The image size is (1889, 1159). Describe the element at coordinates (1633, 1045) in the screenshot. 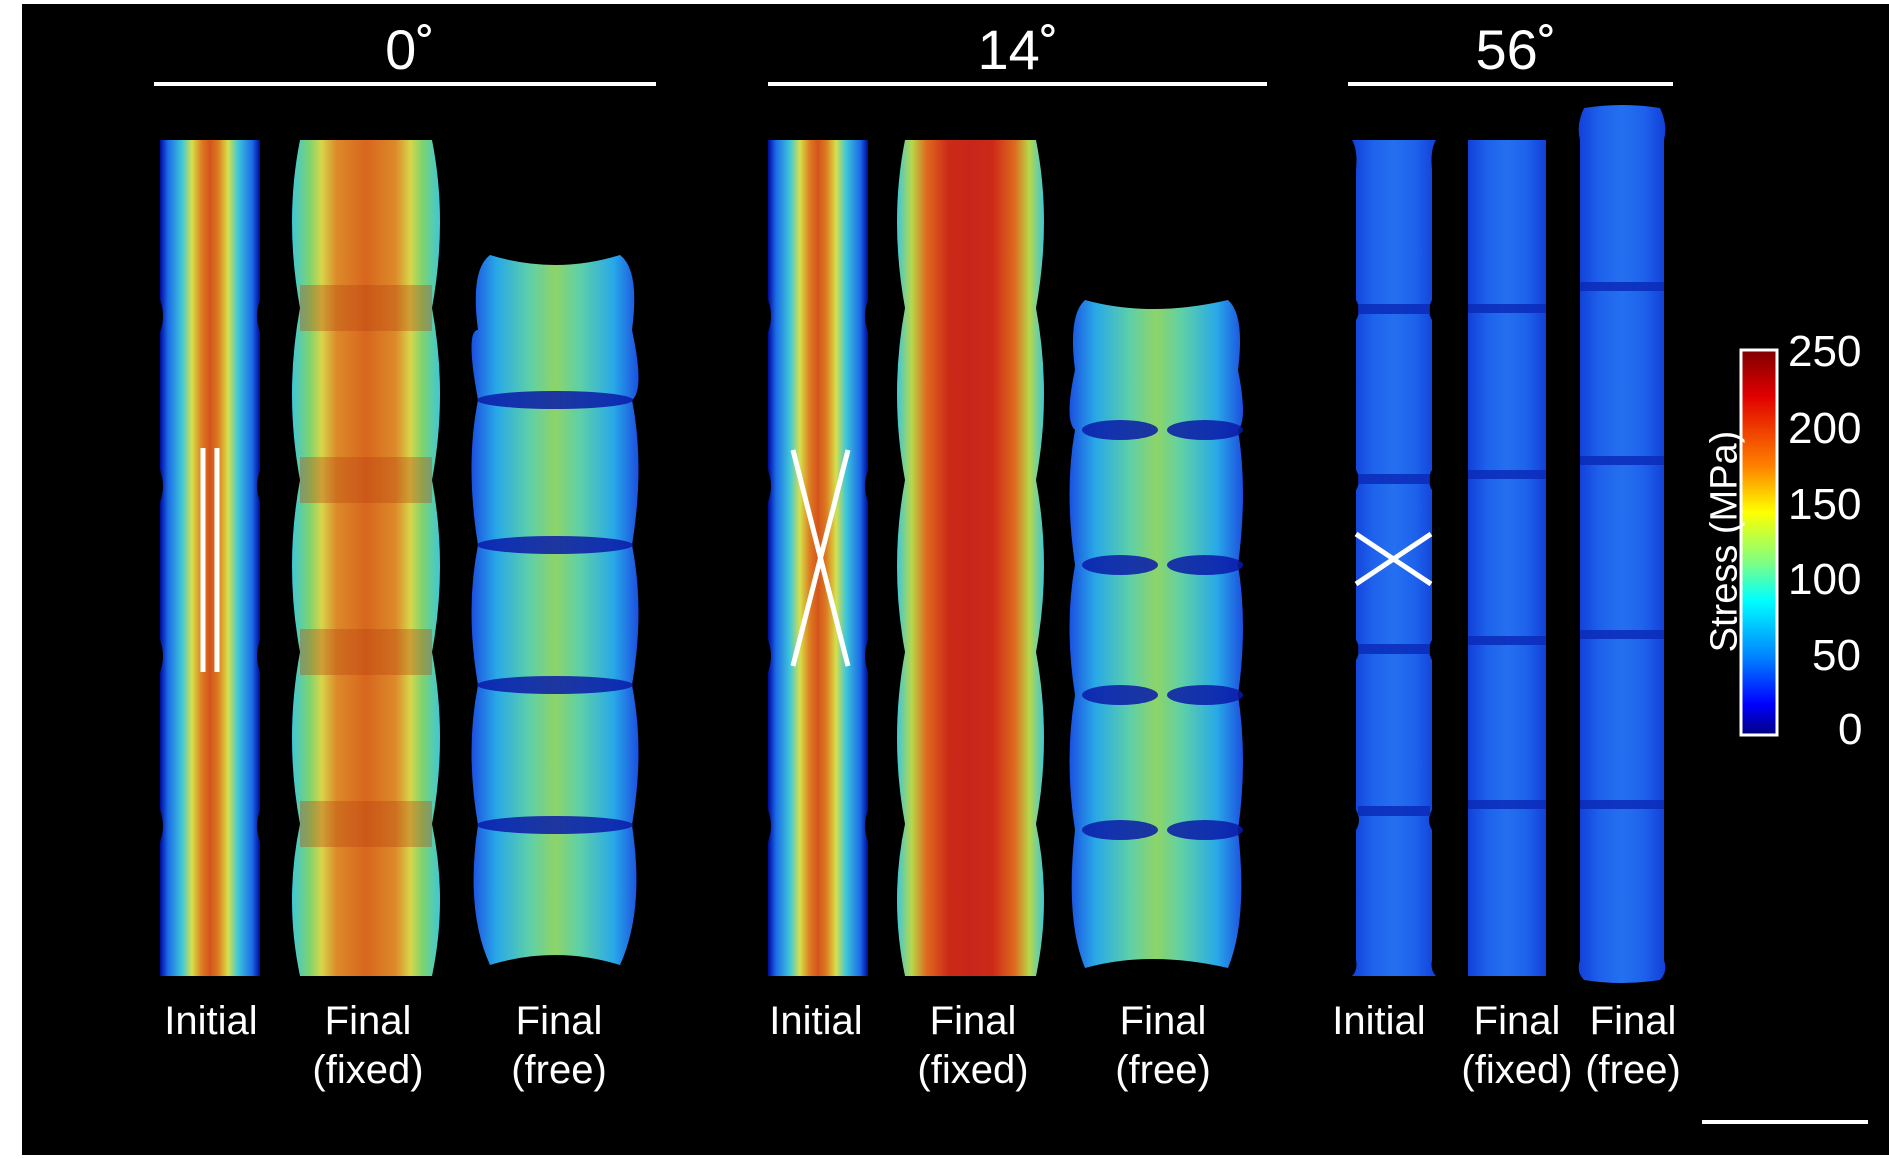

I see `label-56deg-free: Final (free)` at that location.